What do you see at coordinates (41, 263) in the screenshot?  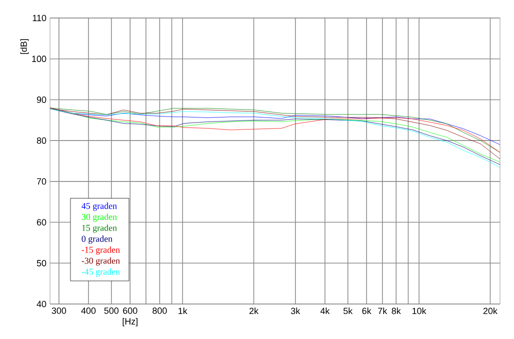 I see `y-tick-label: 50` at bounding box center [41, 263].